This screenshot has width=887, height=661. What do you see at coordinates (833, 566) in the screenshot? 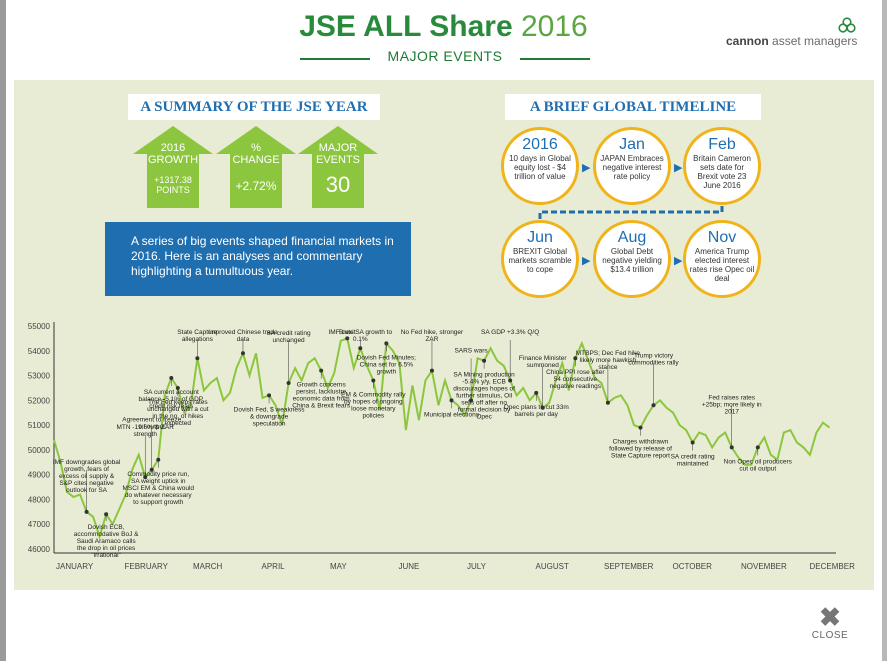
I see `x-tick-label: DECEMBER` at bounding box center [833, 566].